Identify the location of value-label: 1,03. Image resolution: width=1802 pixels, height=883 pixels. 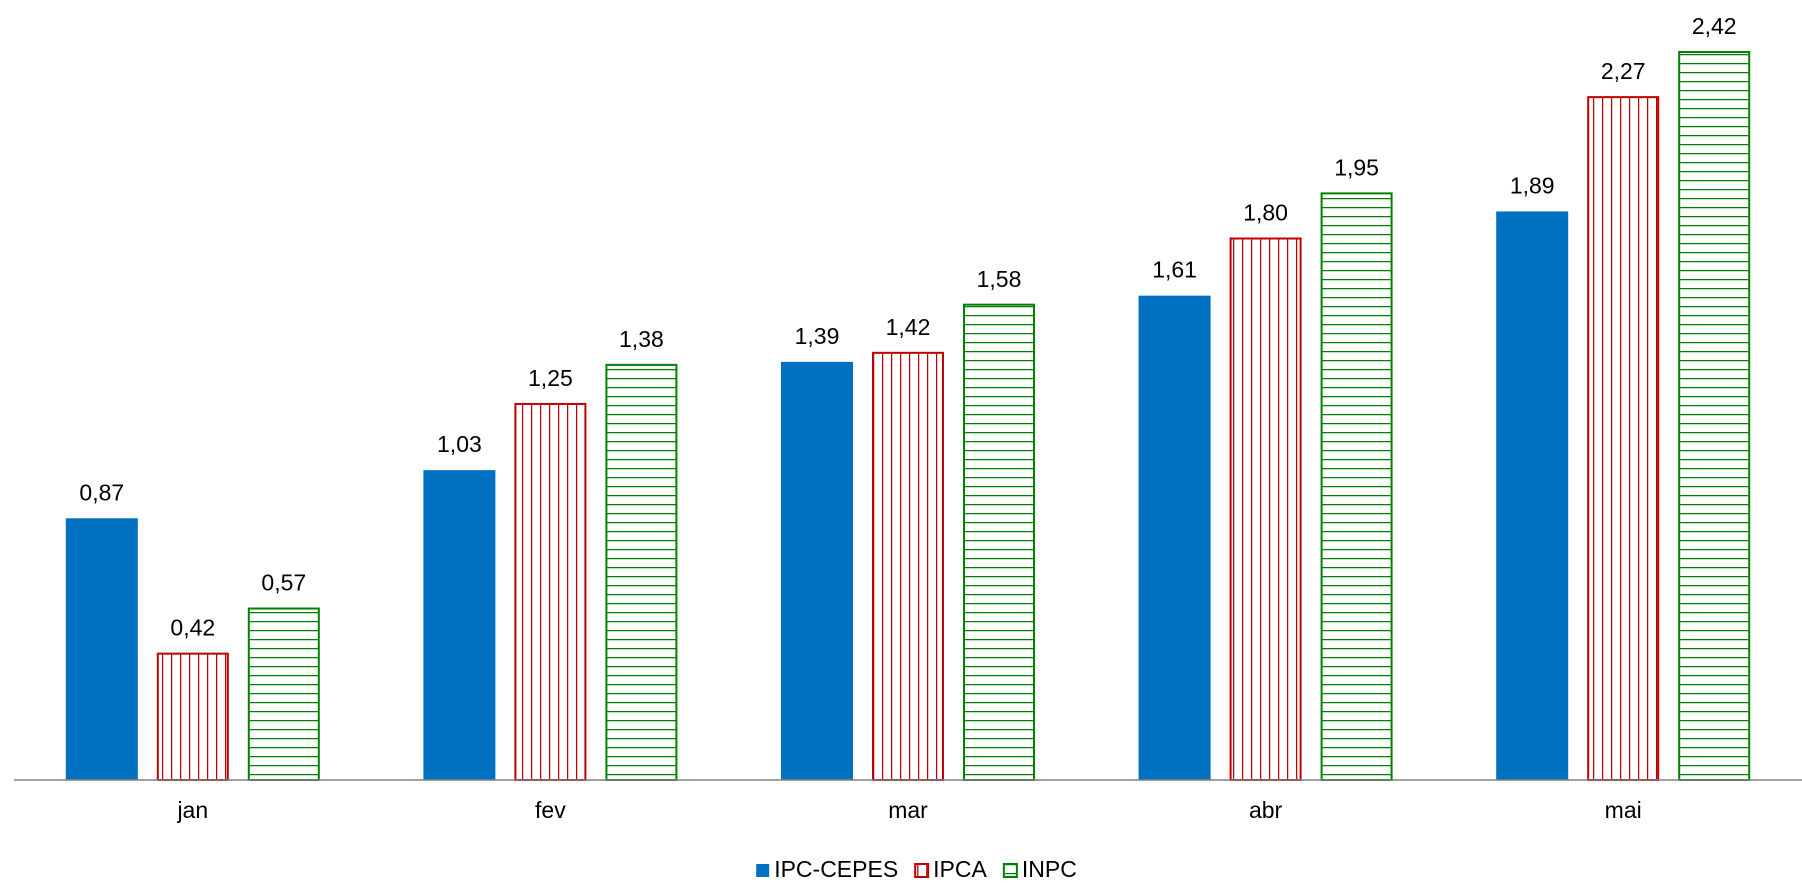
(459, 444).